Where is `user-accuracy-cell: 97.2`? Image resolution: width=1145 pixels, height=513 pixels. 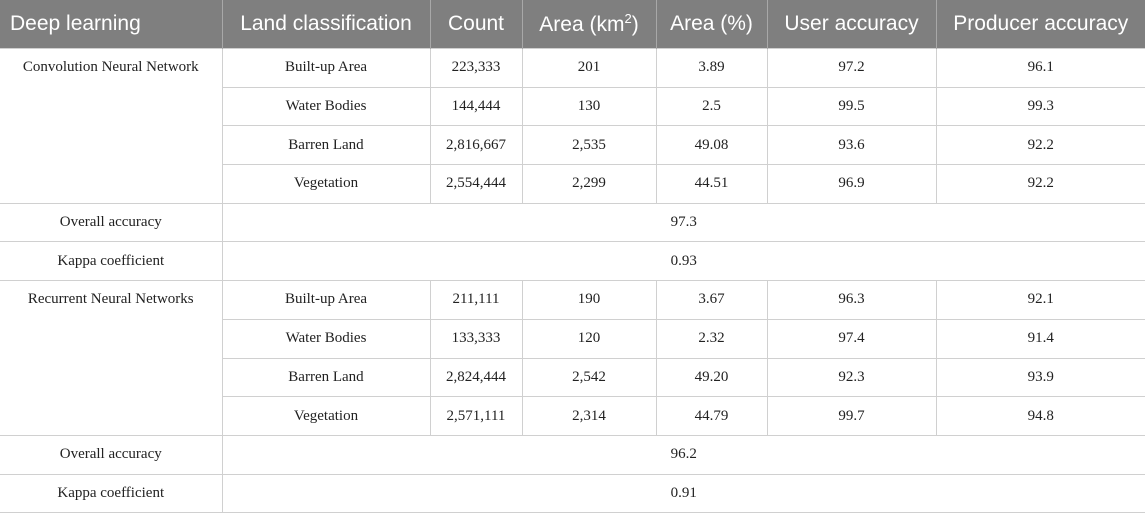
user-accuracy-cell: 97.2 is located at coordinates (851, 68).